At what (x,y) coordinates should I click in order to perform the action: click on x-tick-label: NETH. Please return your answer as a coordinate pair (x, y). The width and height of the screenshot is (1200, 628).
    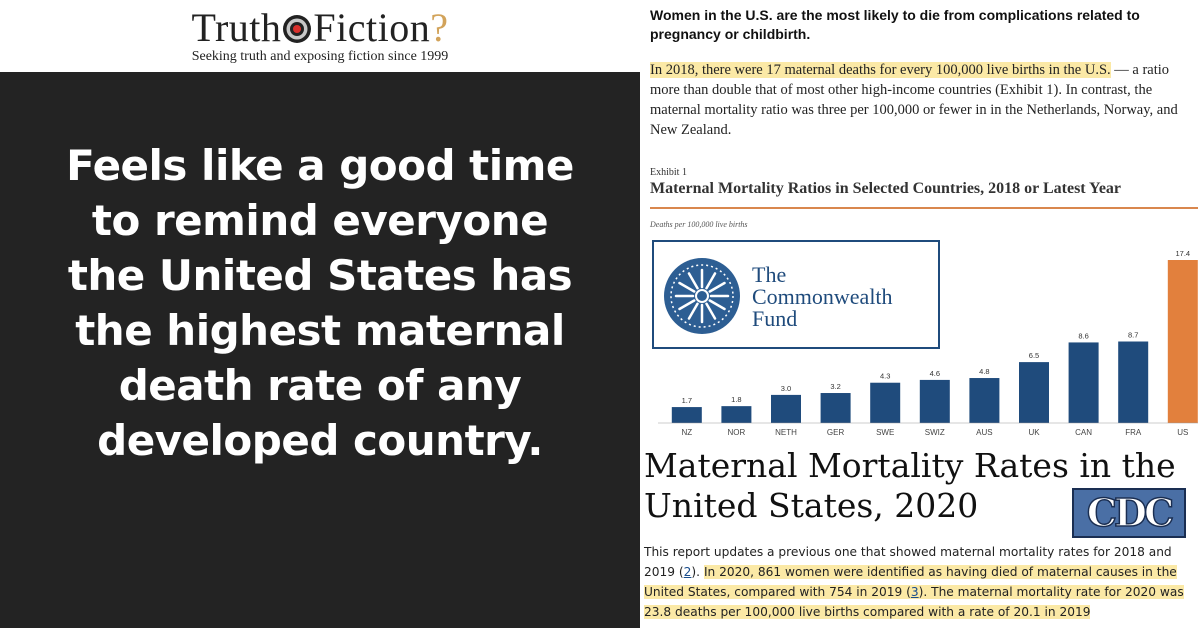
    Looking at the image, I should click on (786, 432).